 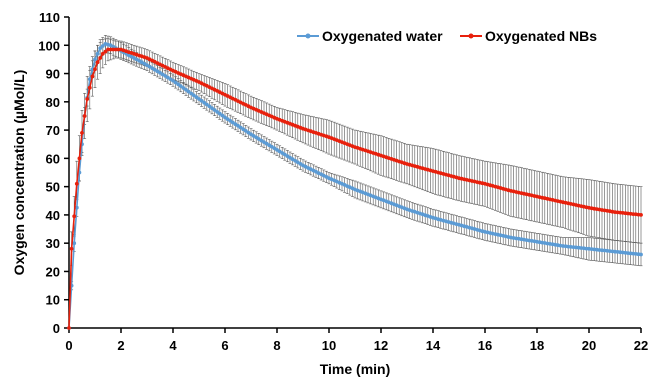 I want to click on y-tick-label: 20, so click(x=53, y=271).